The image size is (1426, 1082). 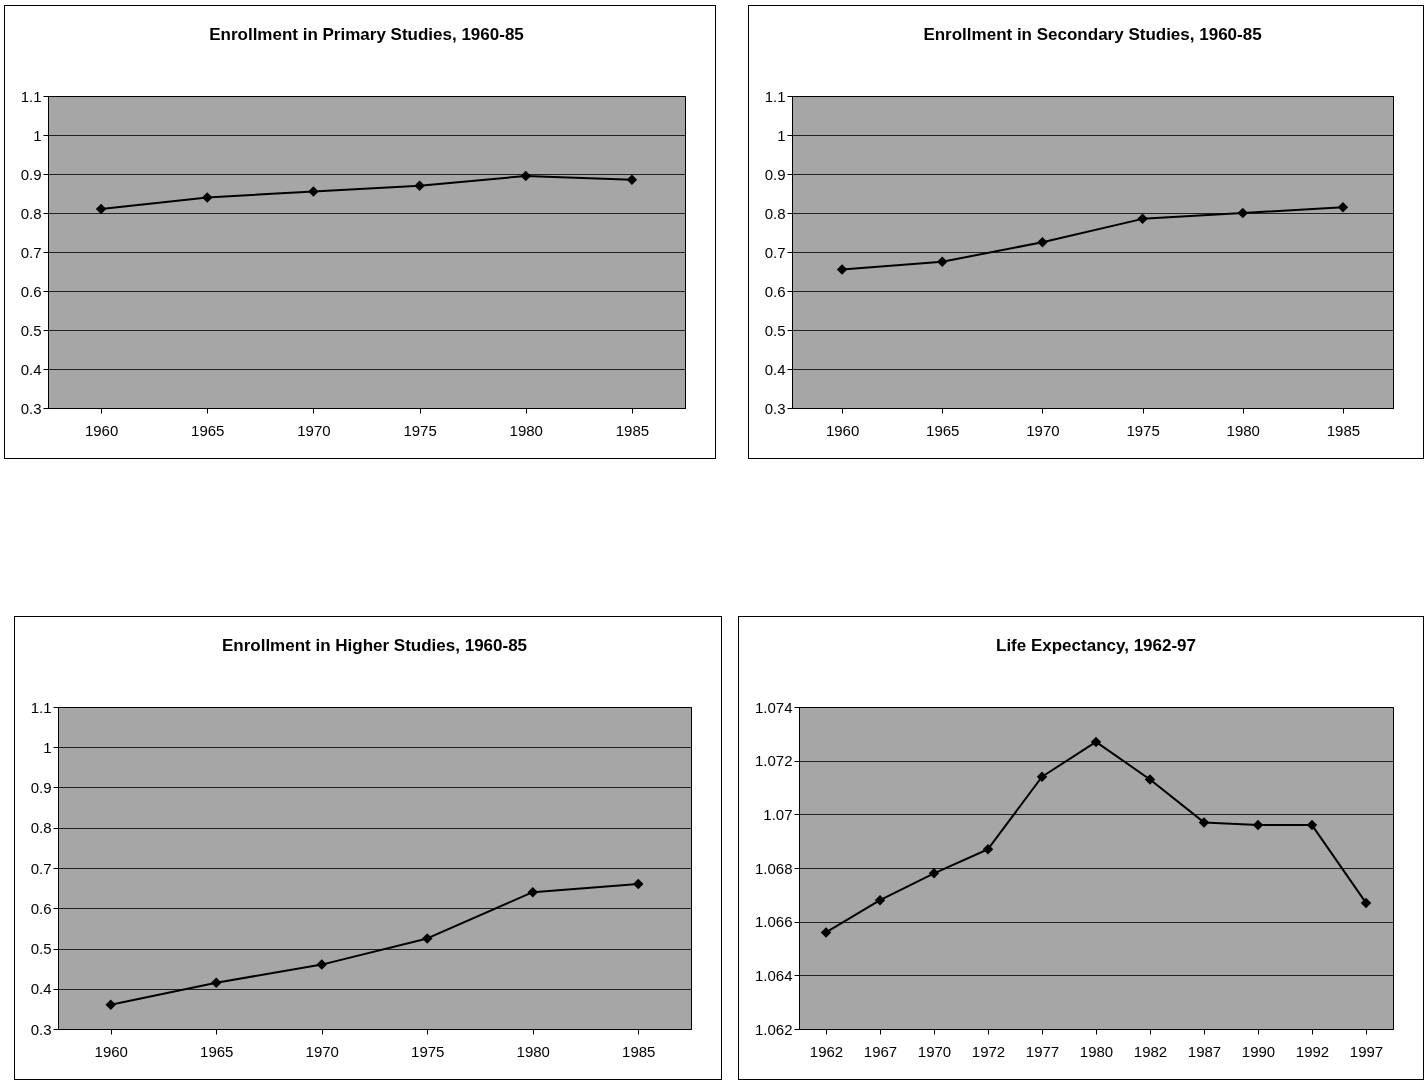 I want to click on y-tick-label: 1.068, so click(x=773, y=868).